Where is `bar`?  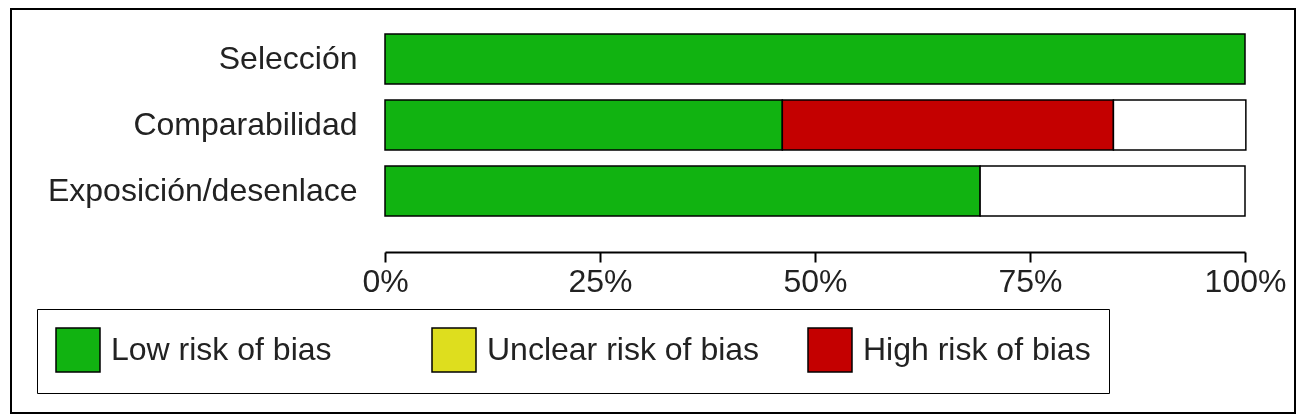 bar is located at coordinates (815, 59).